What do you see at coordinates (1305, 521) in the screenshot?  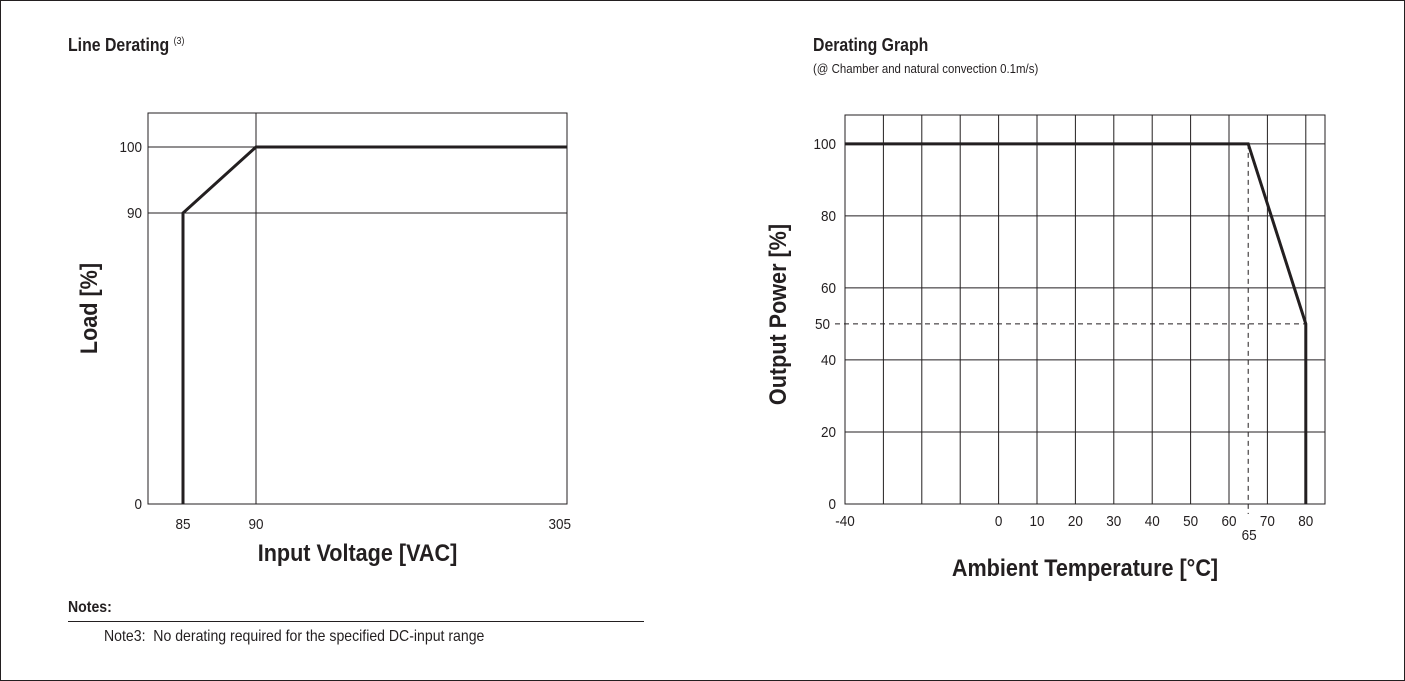 I see `x-tick-label: 80` at bounding box center [1305, 521].